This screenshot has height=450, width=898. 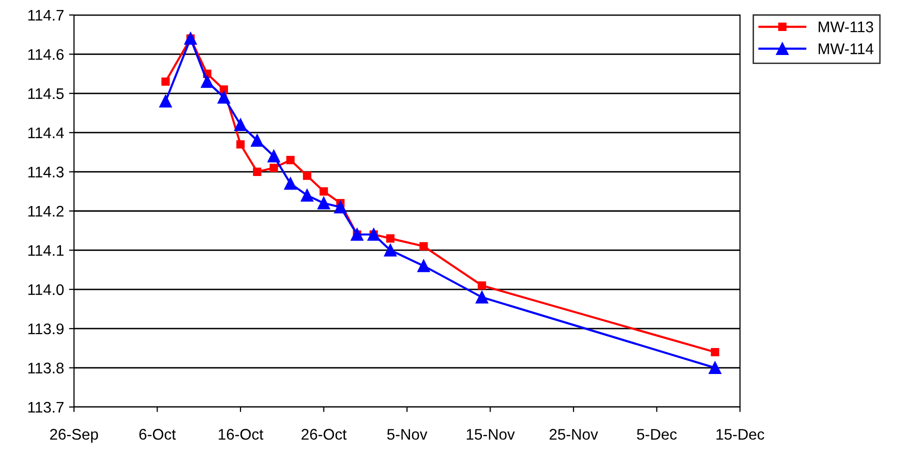 What do you see at coordinates (846, 27) in the screenshot?
I see `legend-label: MW-113` at bounding box center [846, 27].